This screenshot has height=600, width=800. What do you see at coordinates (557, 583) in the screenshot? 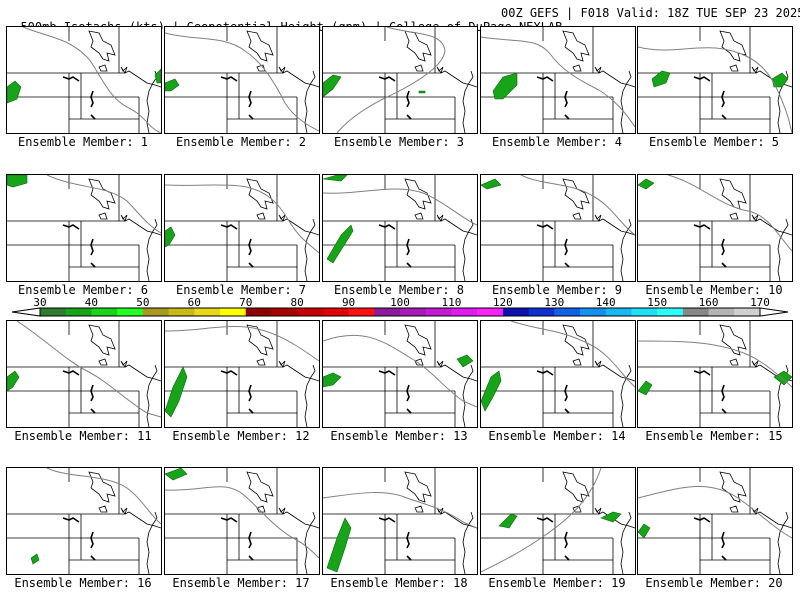
I see `panel-label: Ensemble Member: 19` at bounding box center [557, 583].